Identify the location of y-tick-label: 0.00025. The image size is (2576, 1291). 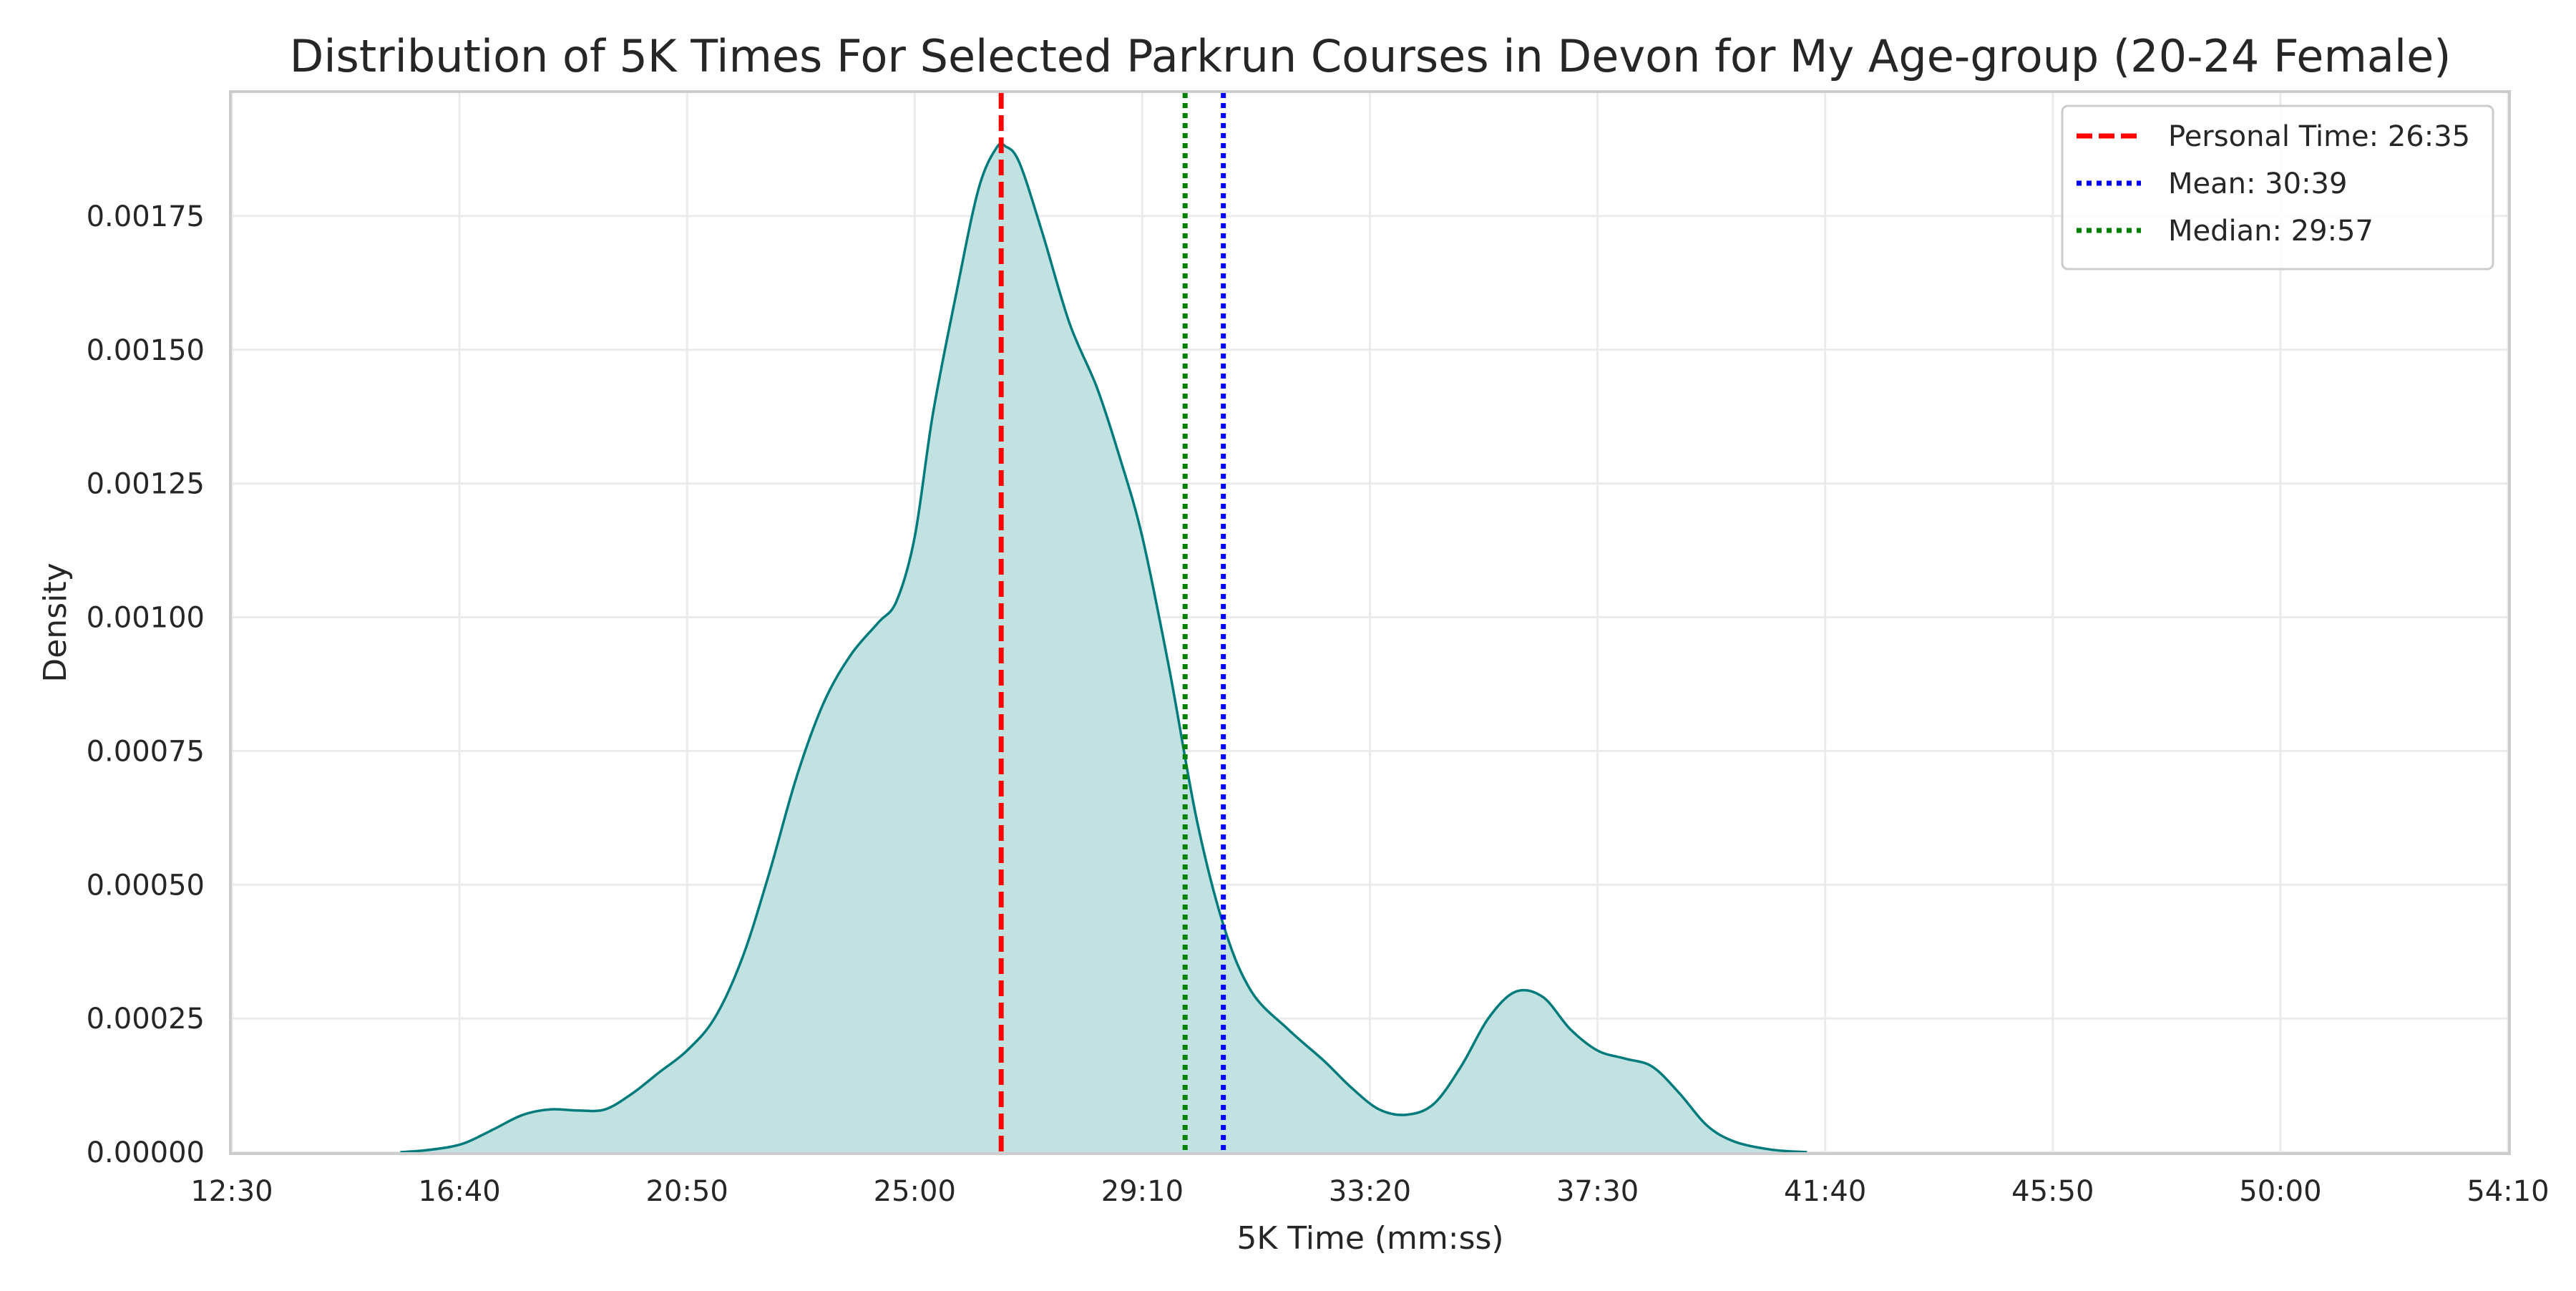
(146, 1019).